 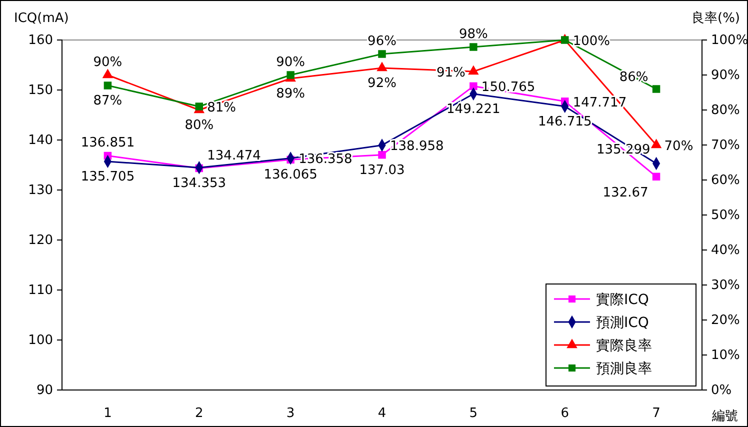 I want to click on data-label: 70%, so click(x=679, y=146).